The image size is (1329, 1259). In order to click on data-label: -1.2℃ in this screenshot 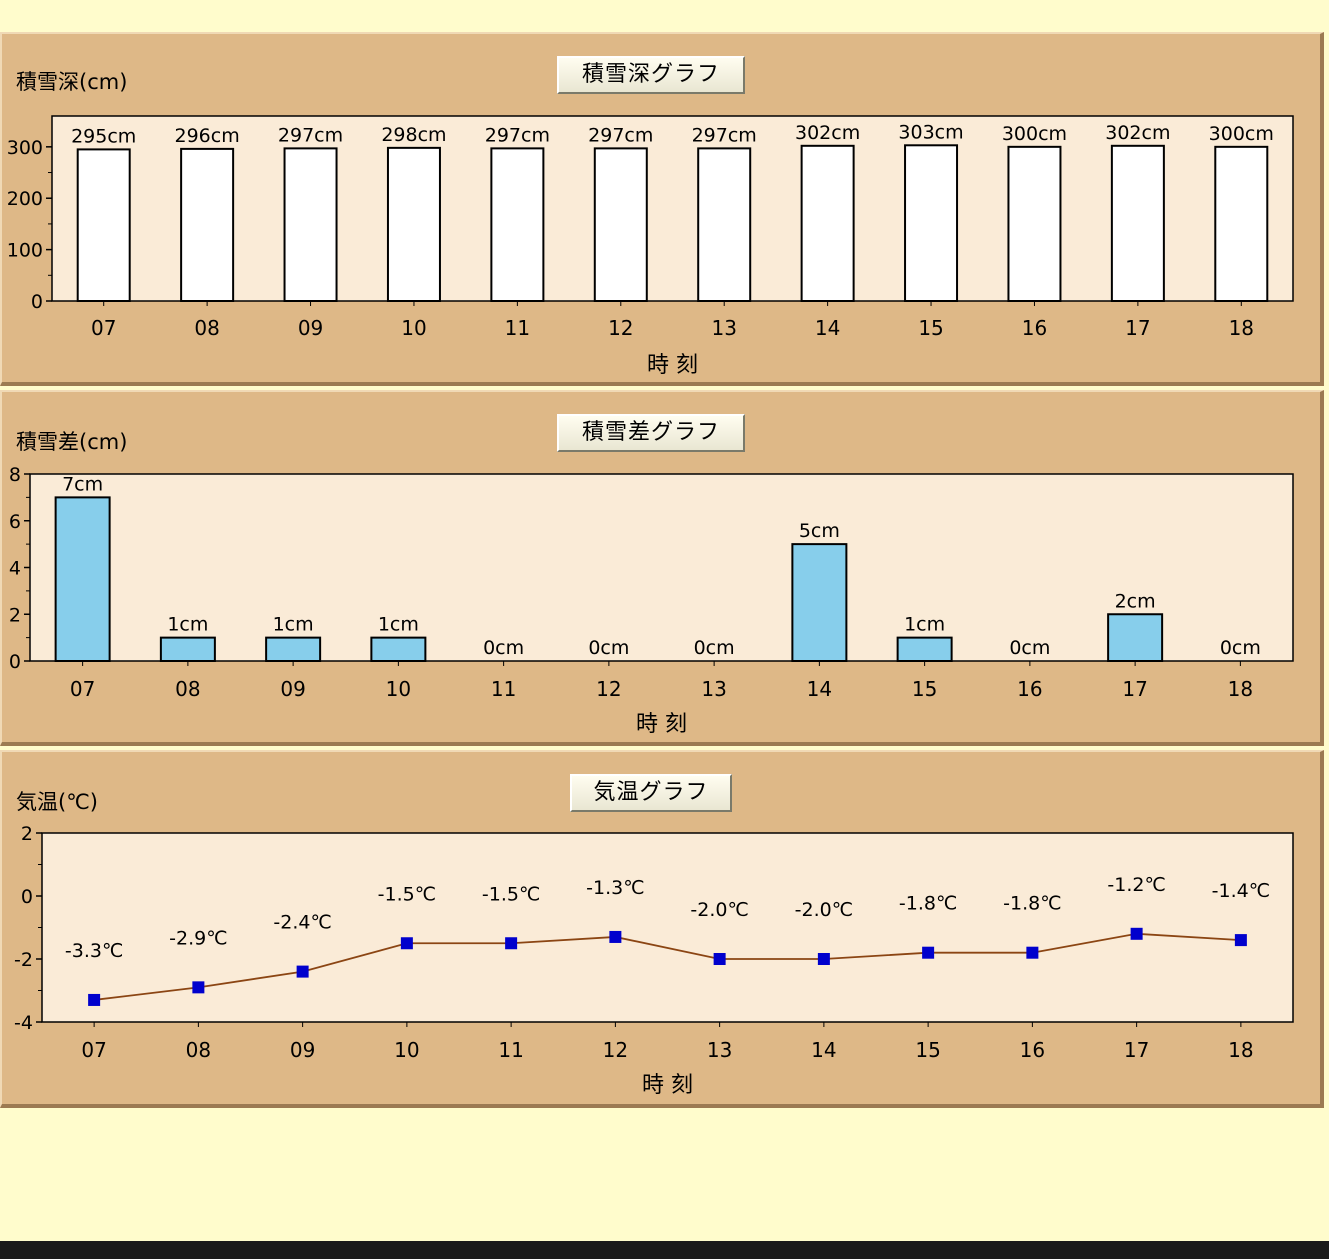, I will do `click(1136, 885)`.